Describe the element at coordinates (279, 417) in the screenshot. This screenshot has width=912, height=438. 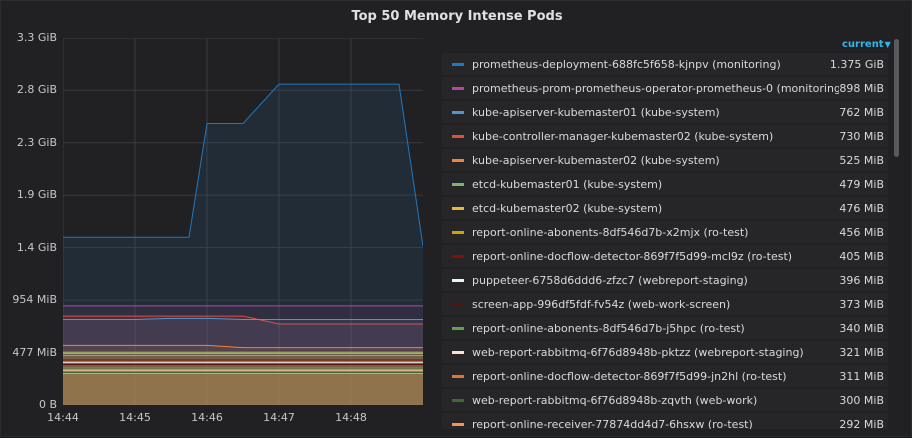
I see `x-tick-label: 14:47` at that location.